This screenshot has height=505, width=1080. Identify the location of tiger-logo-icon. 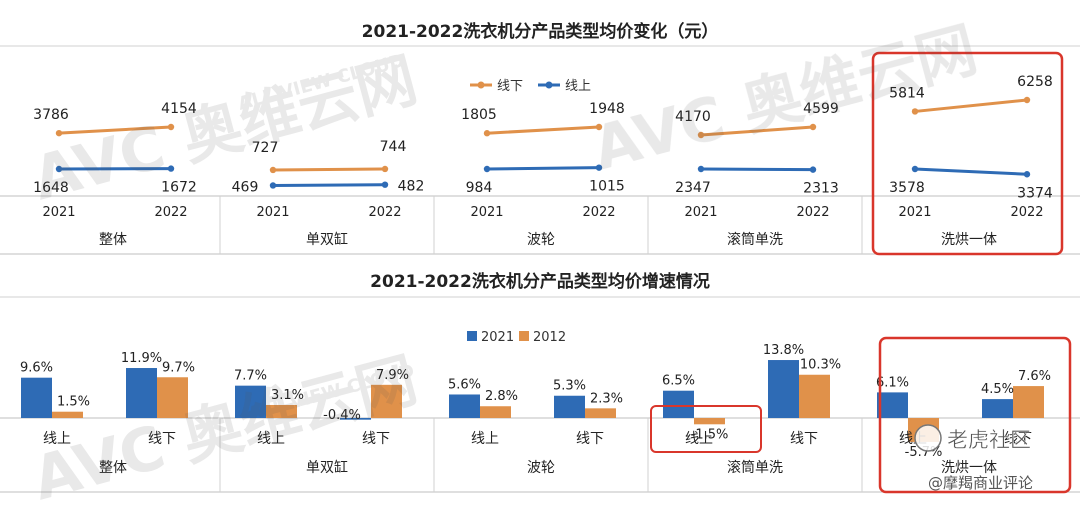
(928, 438).